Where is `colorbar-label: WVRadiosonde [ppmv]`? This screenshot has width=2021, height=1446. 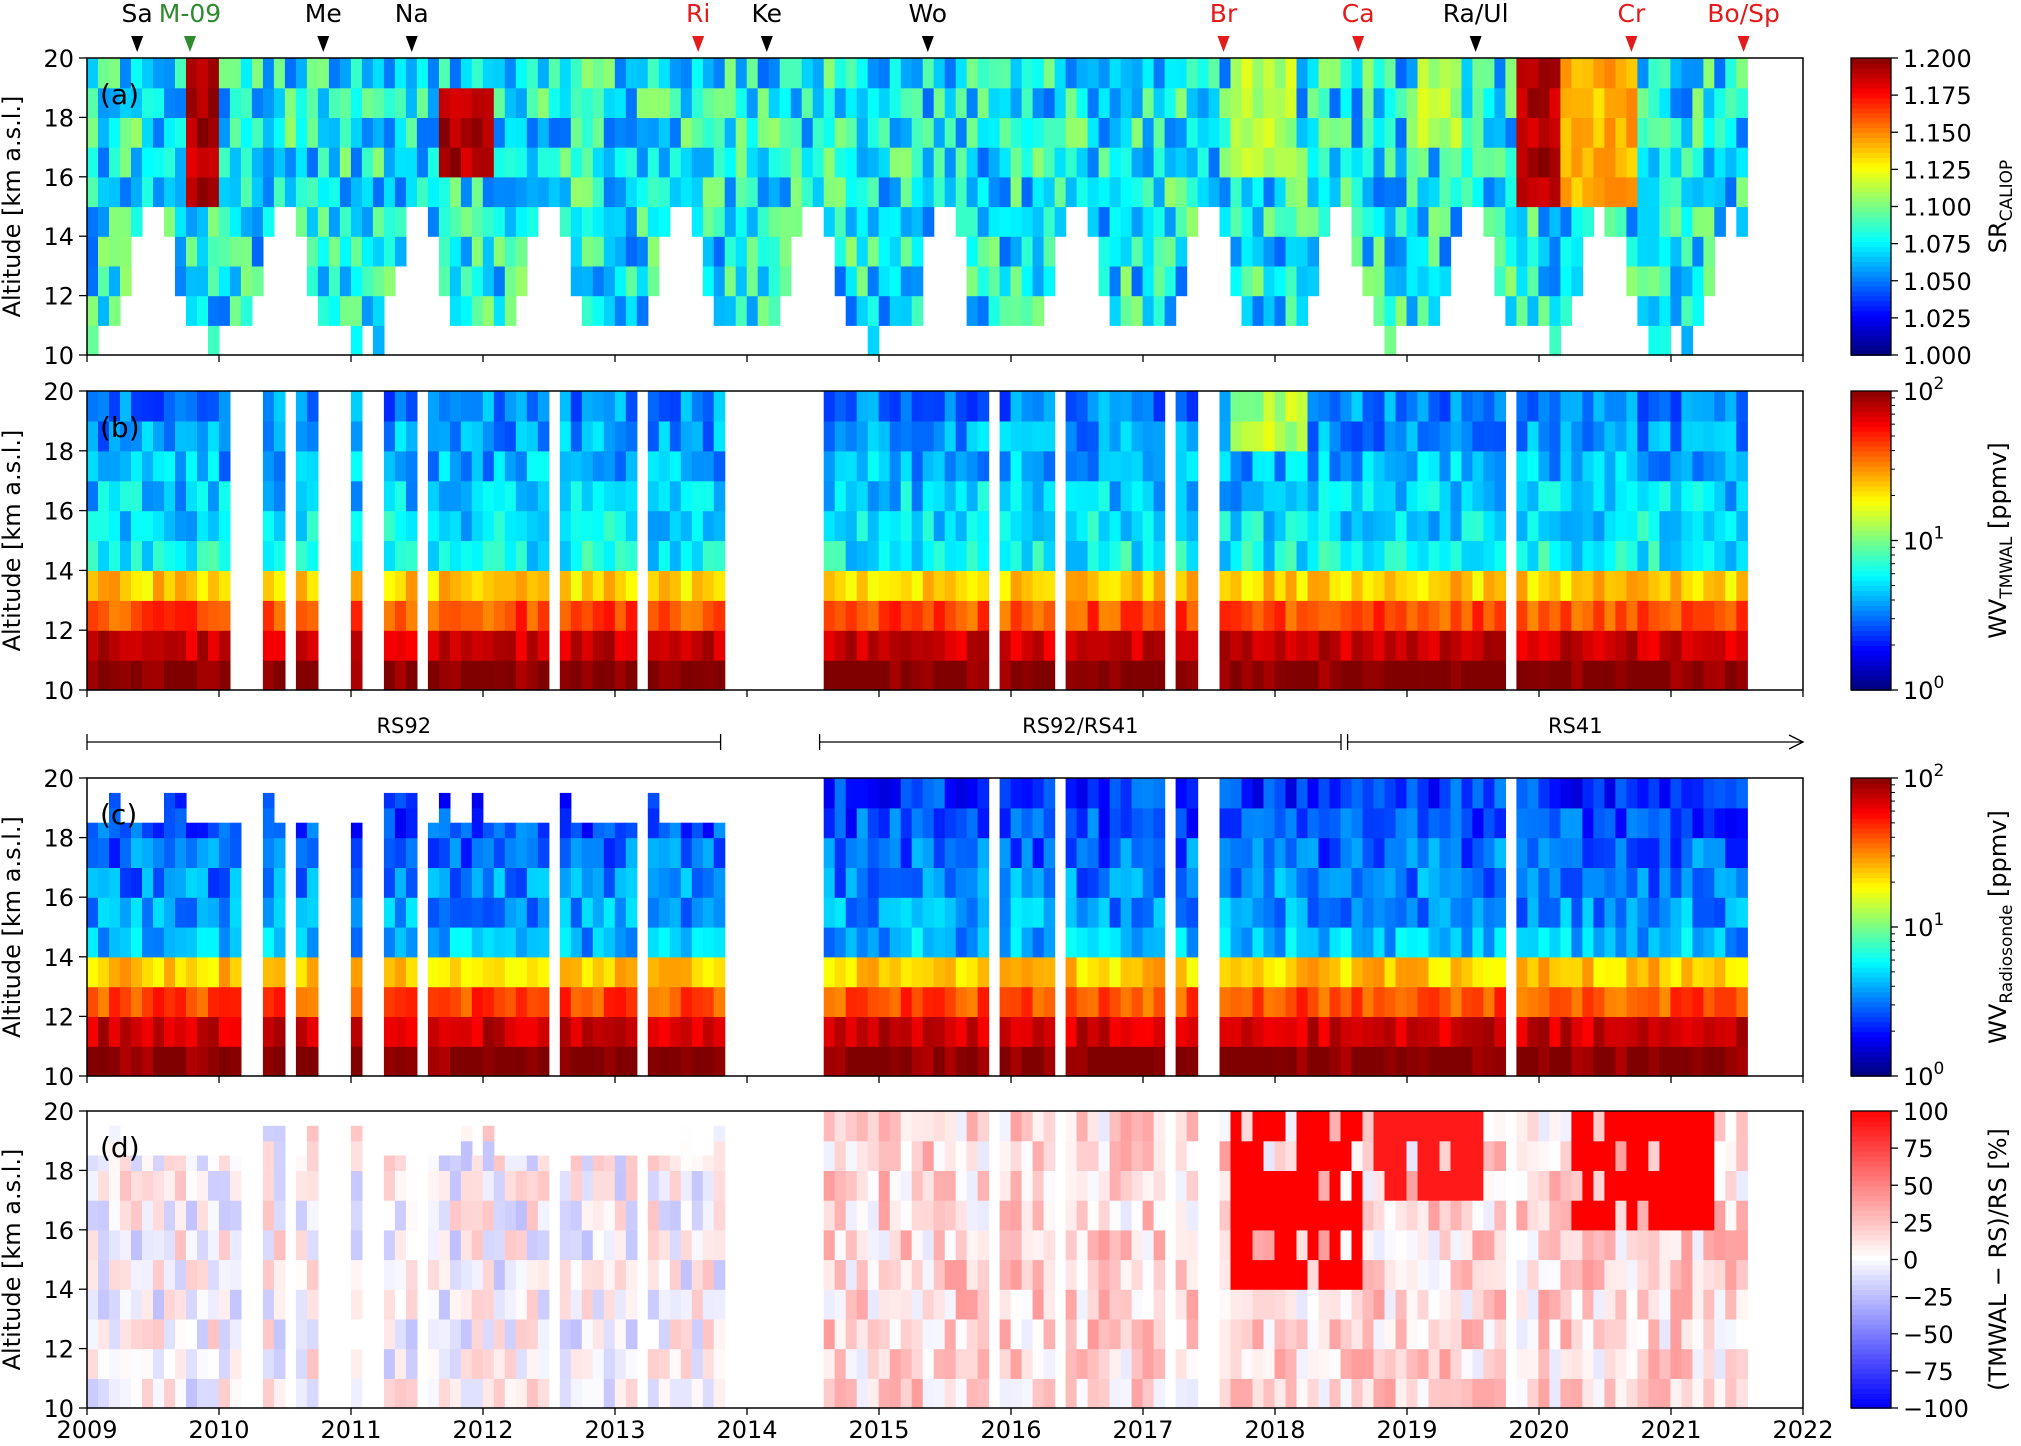
colorbar-label: WVRadiosonde [ppmv] is located at coordinates (2000, 927).